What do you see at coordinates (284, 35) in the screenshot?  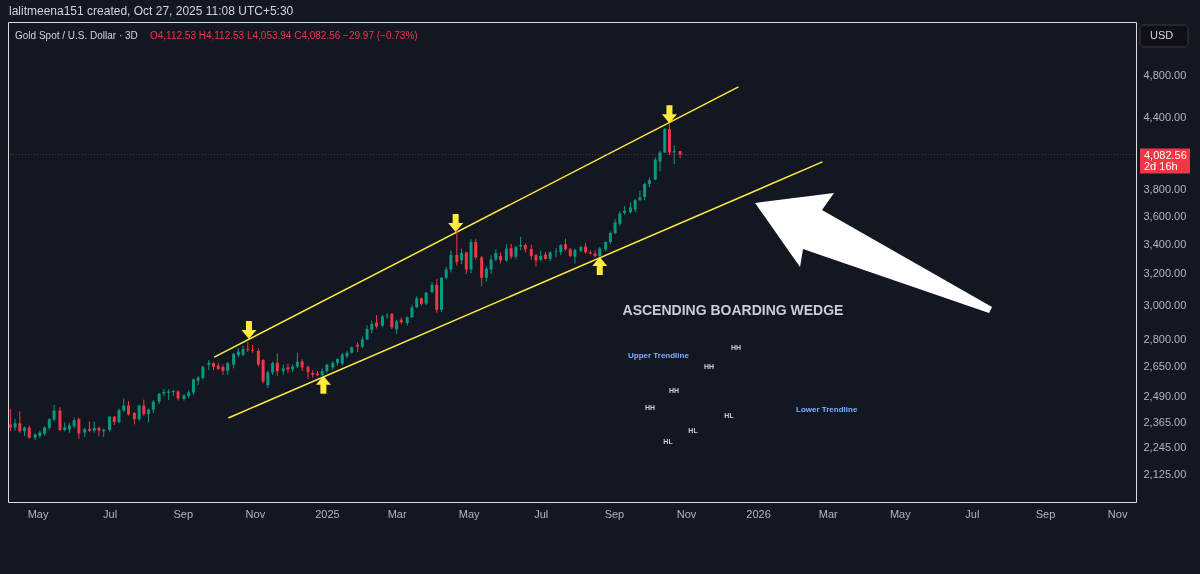 I see `text: O4,112.53 H4,112.53 L4,053.94 C4,082.56 −29.97 (−0.73%)` at bounding box center [284, 35].